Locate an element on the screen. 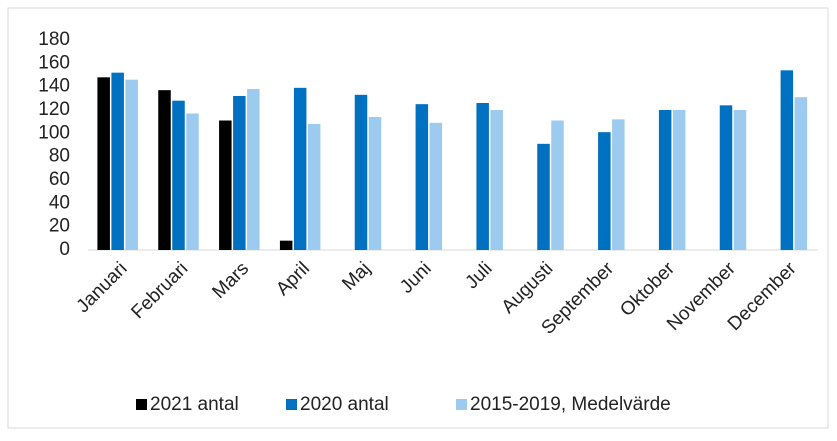  y-tick-label: 100 is located at coordinates (54, 132).